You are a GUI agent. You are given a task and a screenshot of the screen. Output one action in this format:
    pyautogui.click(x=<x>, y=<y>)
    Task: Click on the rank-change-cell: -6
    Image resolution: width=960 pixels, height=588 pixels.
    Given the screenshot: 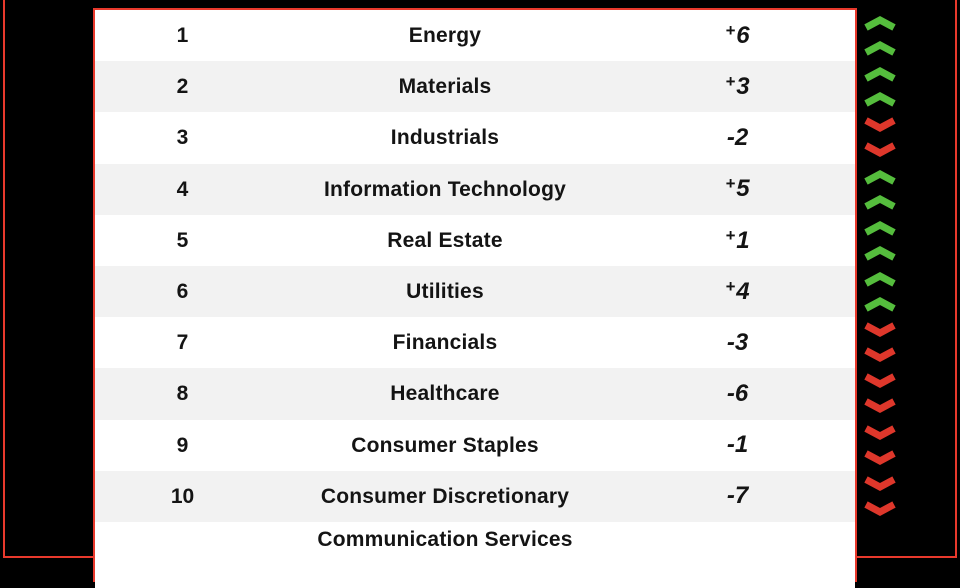 What is the action you would take?
    pyautogui.click(x=737, y=393)
    